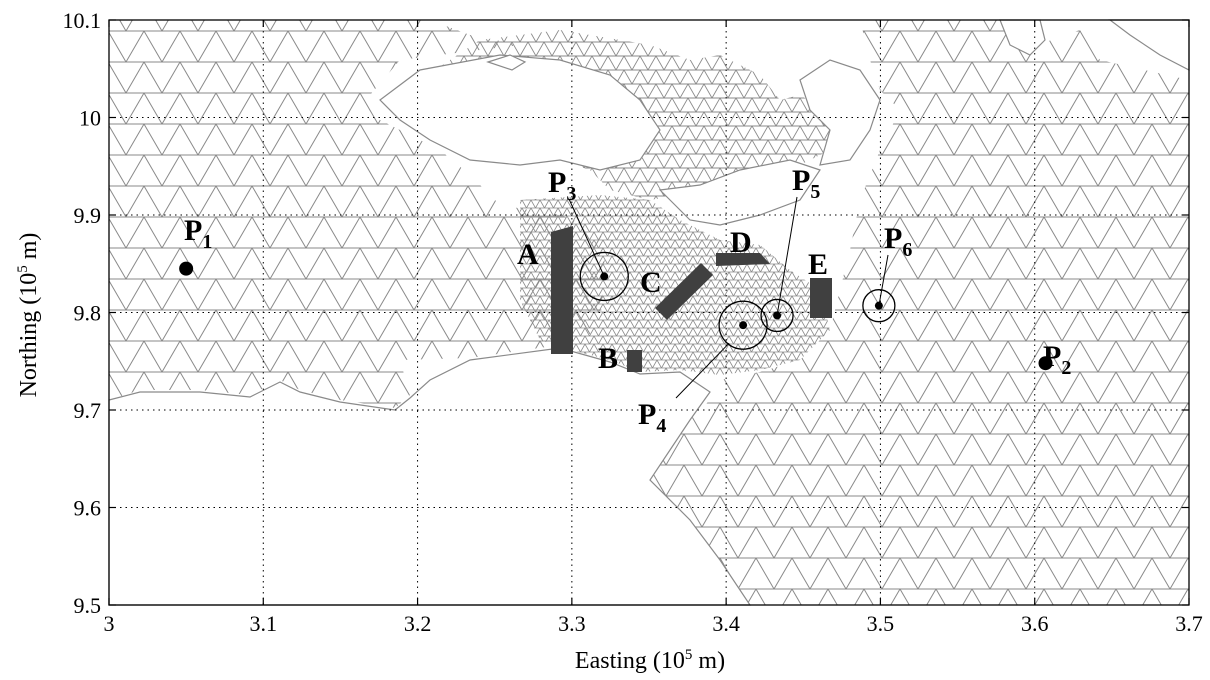 Image resolution: width=1210 pixels, height=680 pixels. Describe the element at coordinates (88, 410) in the screenshot. I see `y-tick-label: 9.7` at that location.